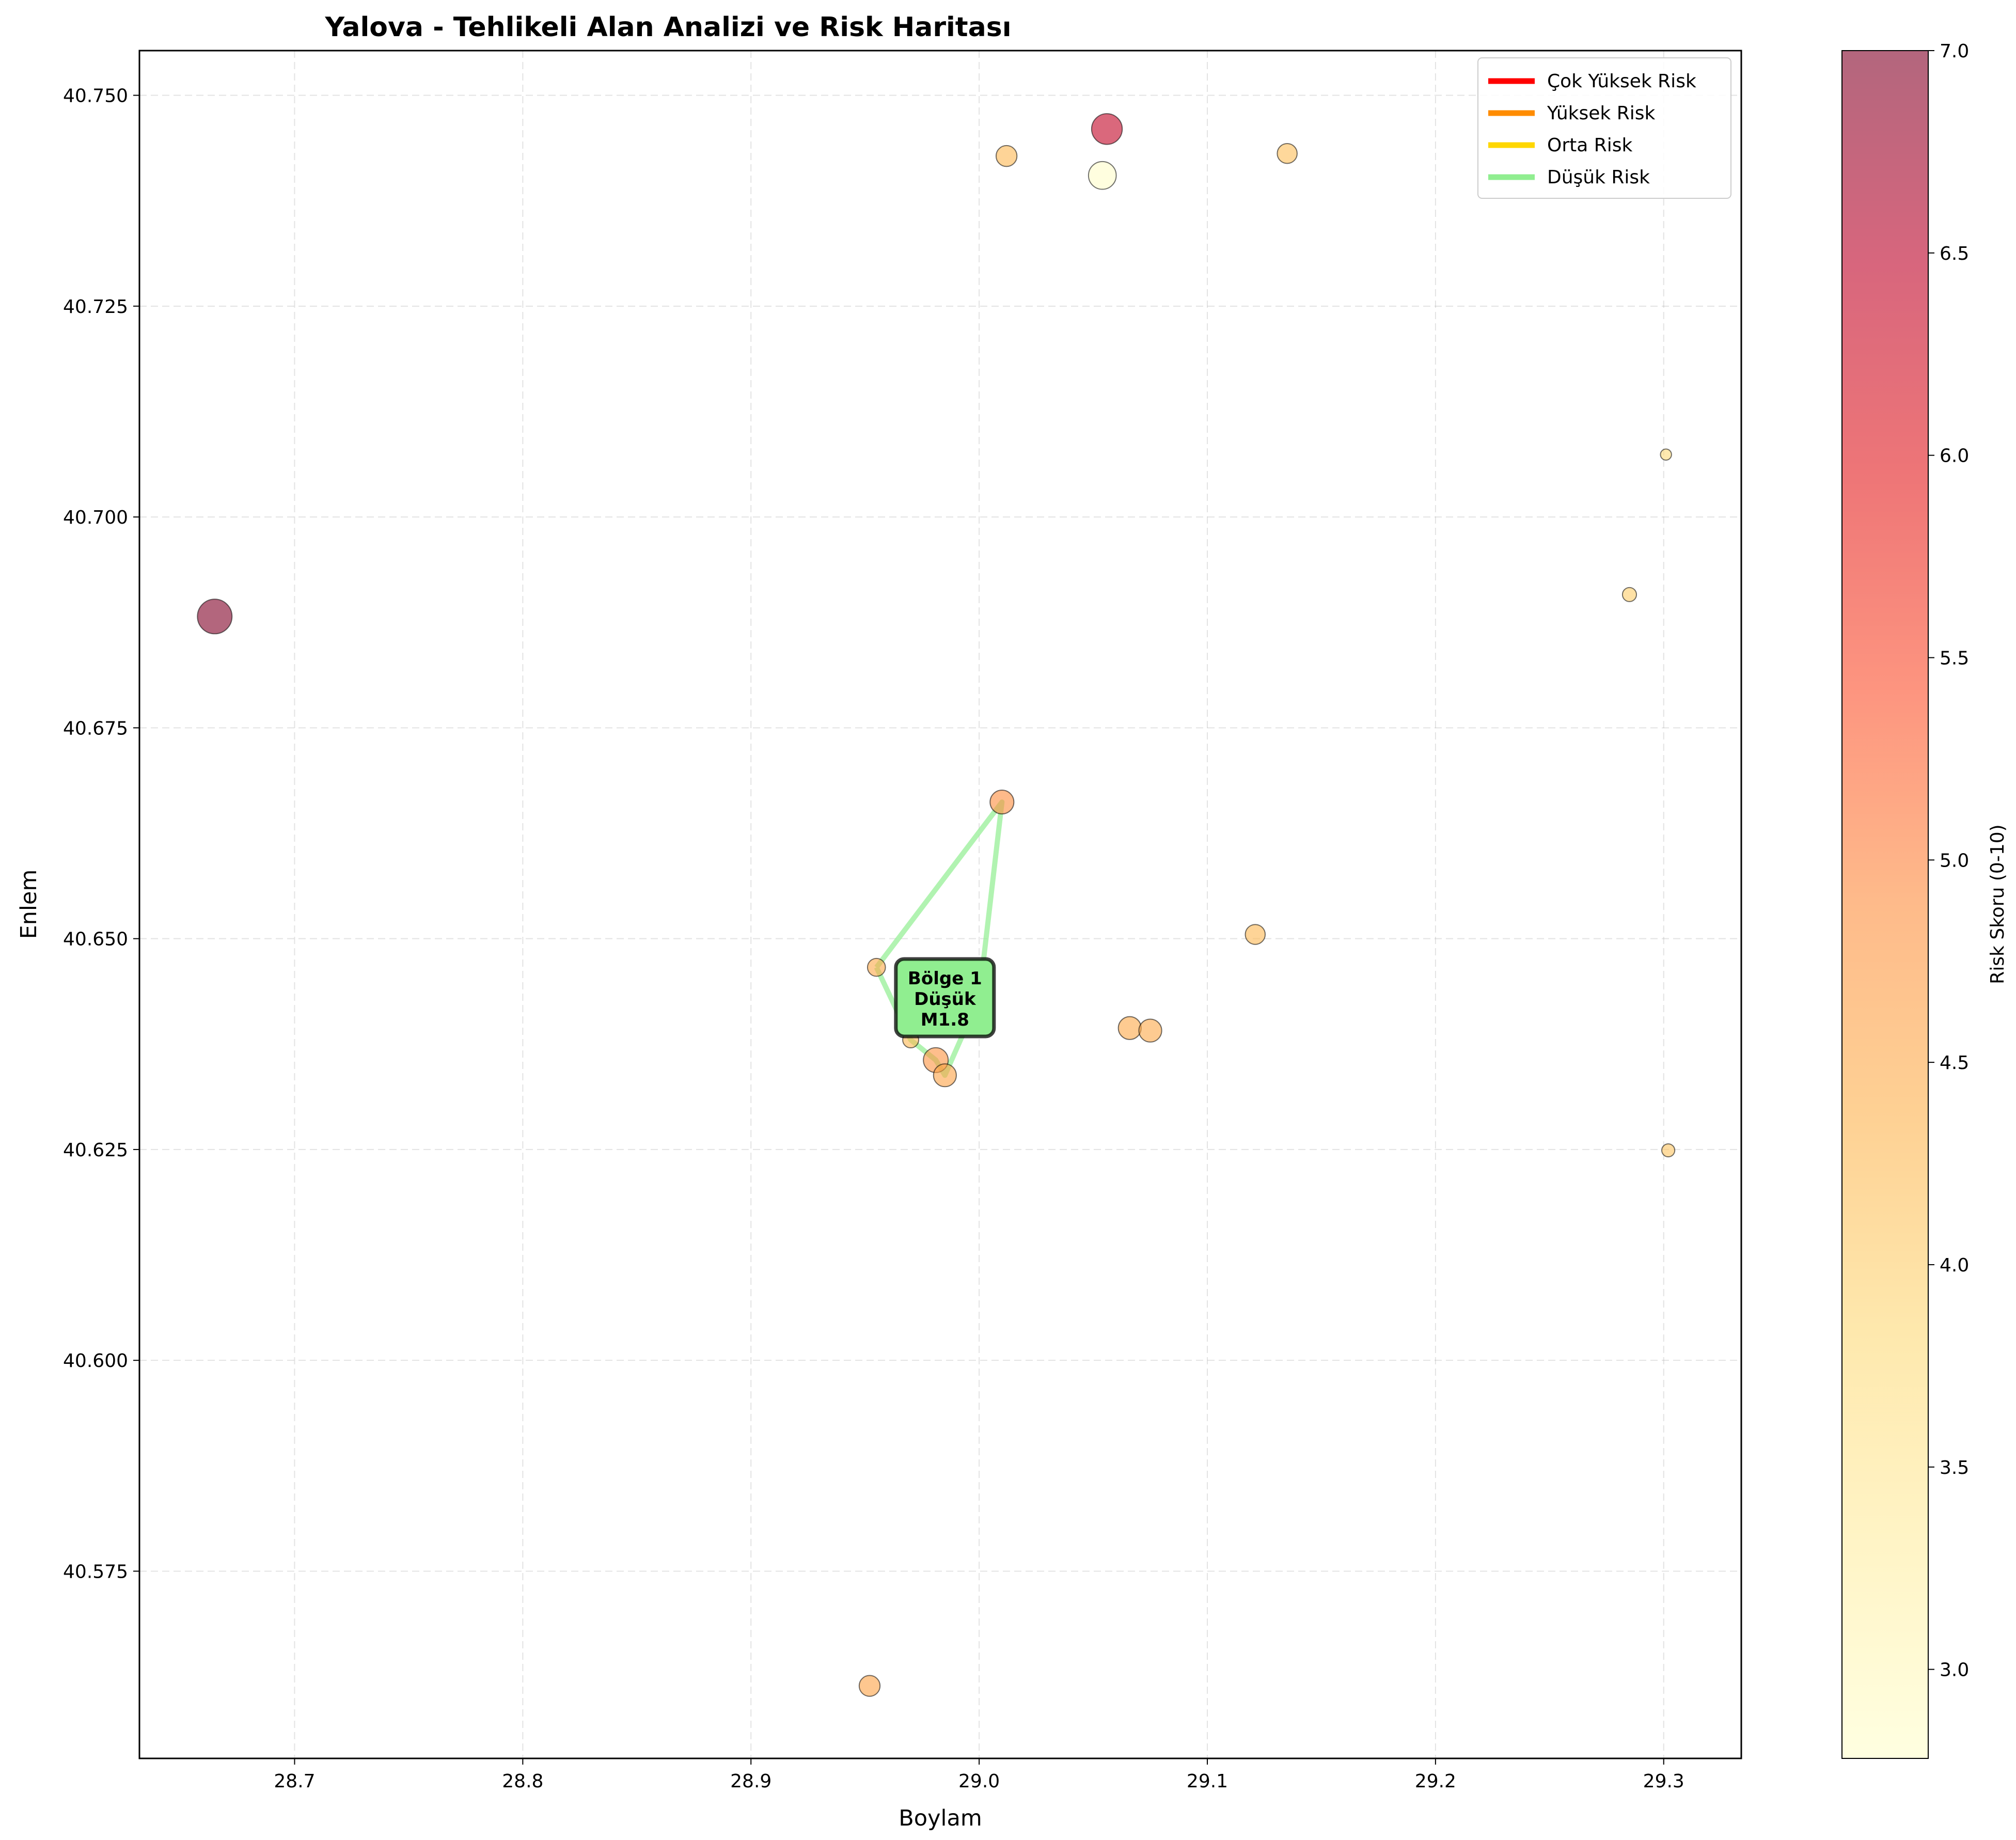 This screenshot has height=1840, width=2016. I want to click on x-axis-ticks: 28.7 28.8 28.9 29.0 29.1 29.2 29.3, so click(979, 1775).